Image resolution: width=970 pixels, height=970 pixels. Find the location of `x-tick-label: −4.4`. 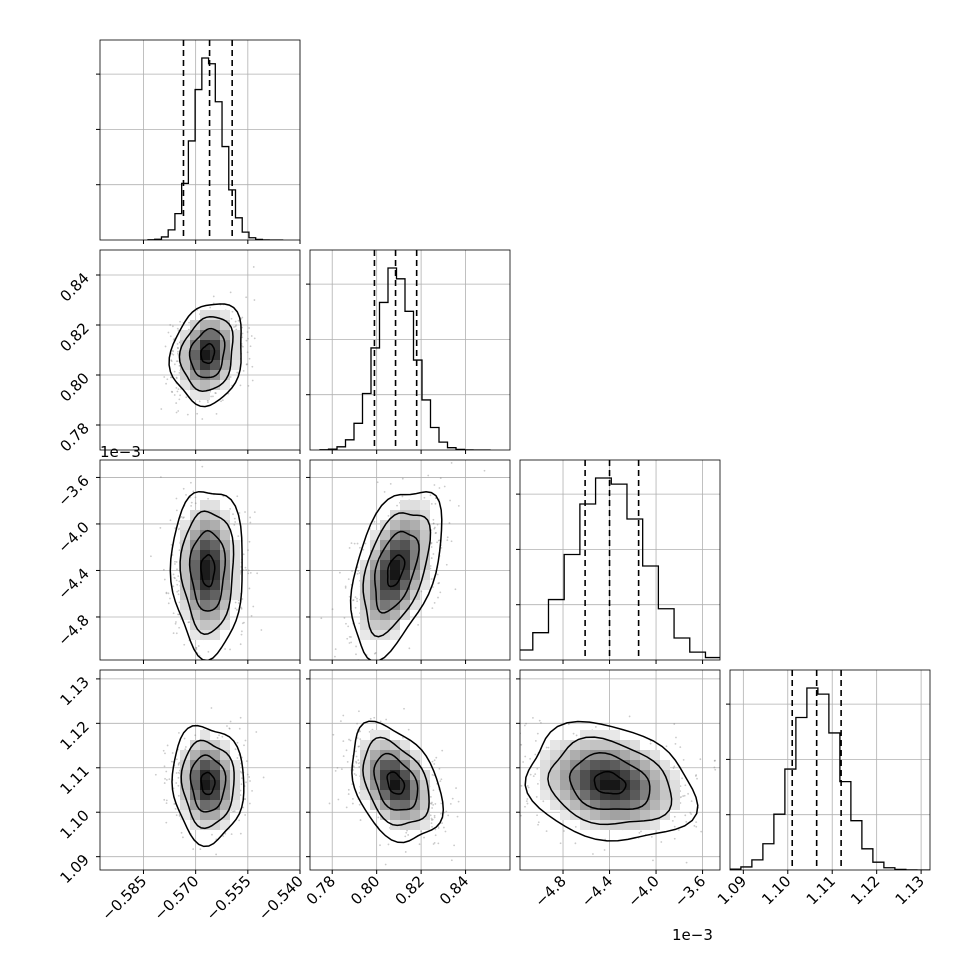

x-tick-label: −4.4 is located at coordinates (597, 891).